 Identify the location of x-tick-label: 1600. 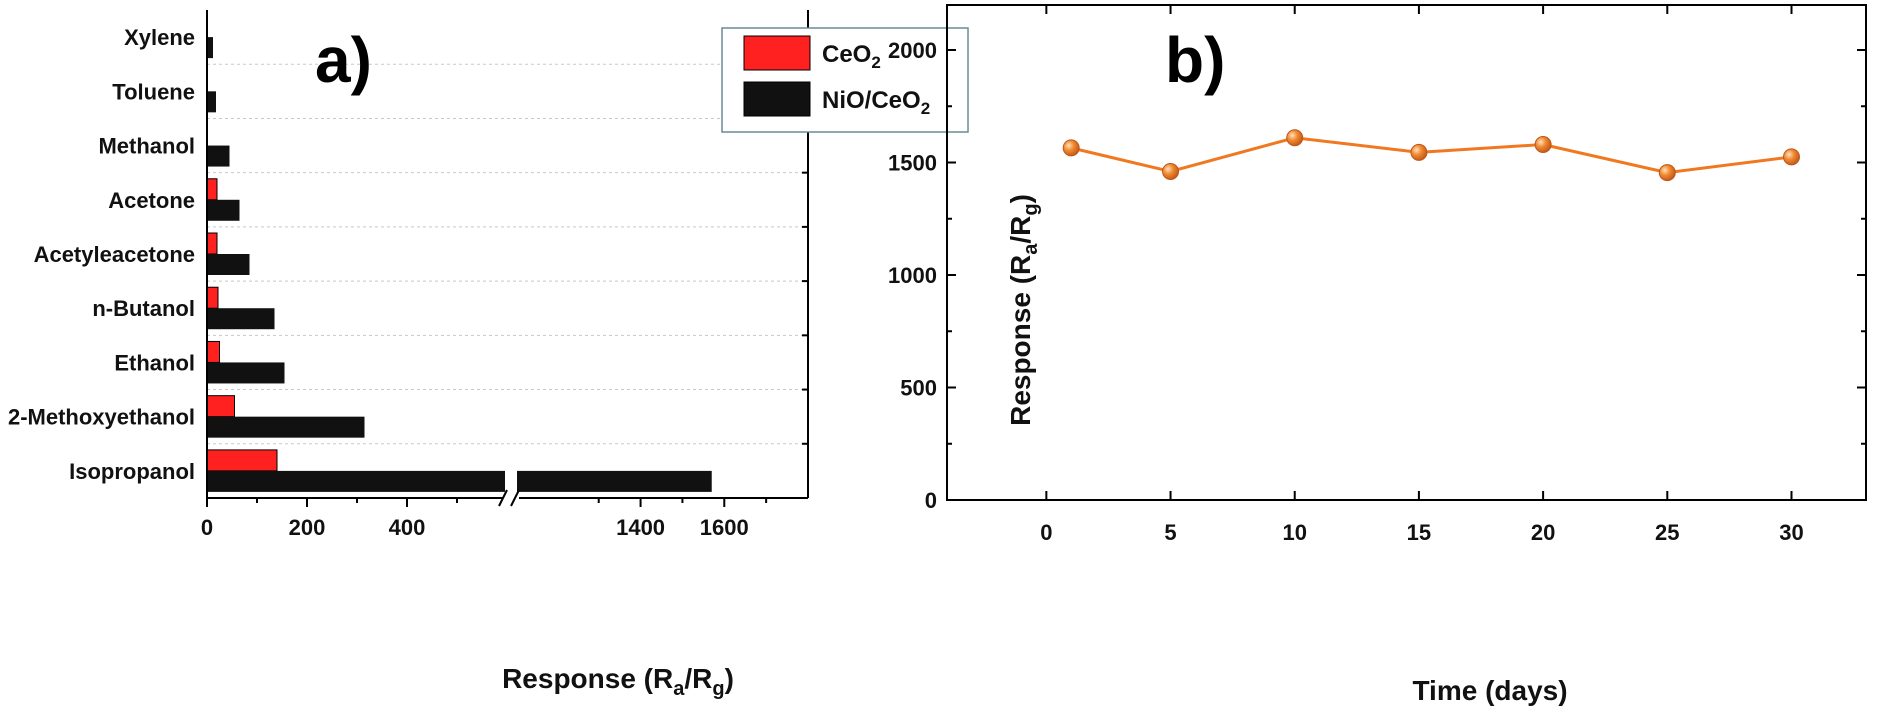
(724, 527).